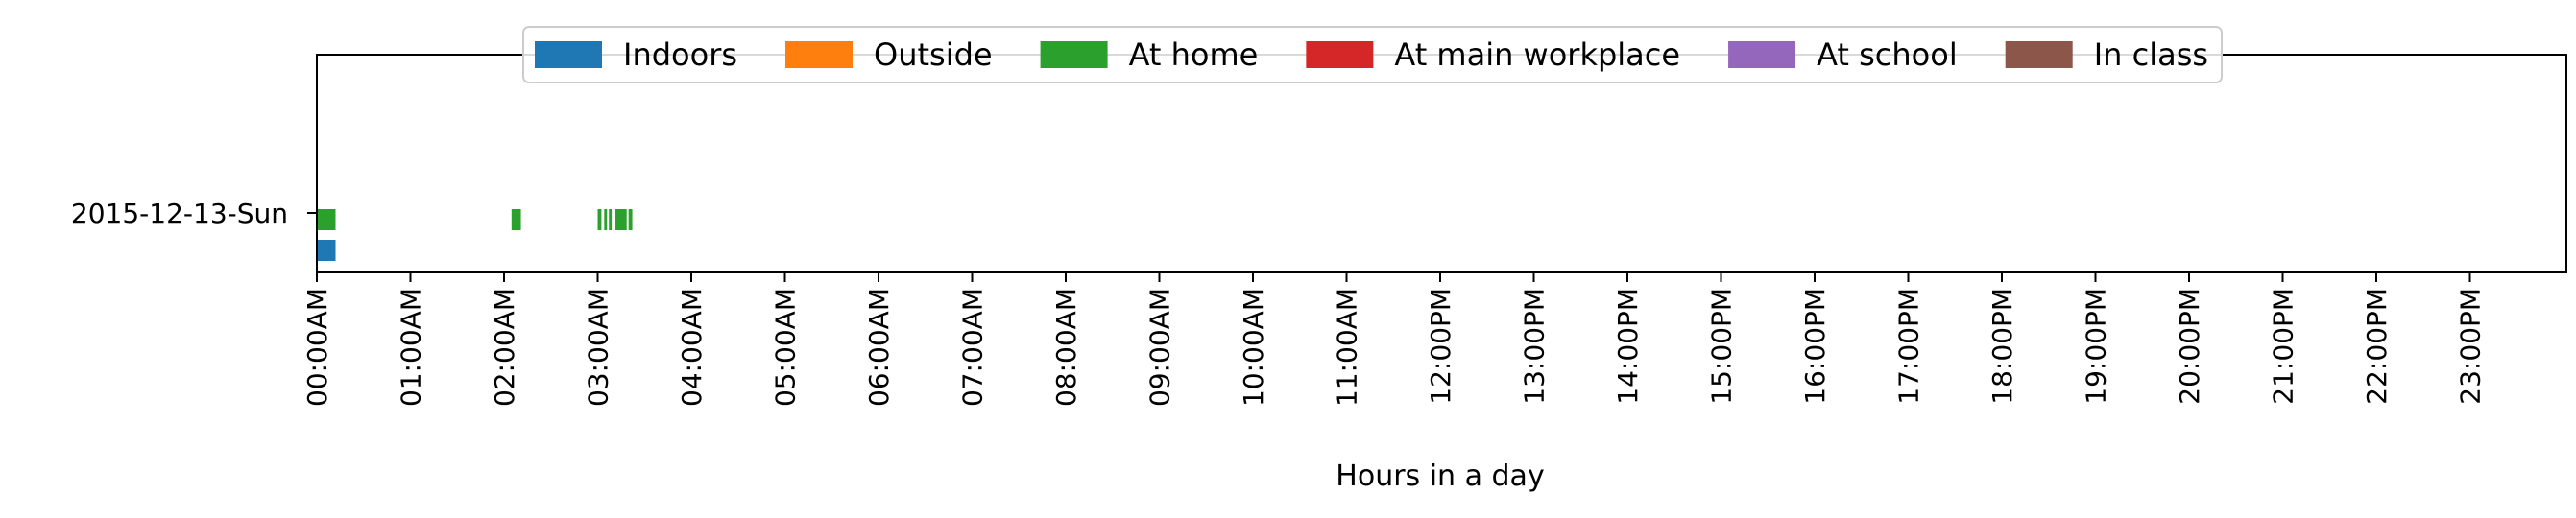 The height and width of the screenshot is (518, 2576). What do you see at coordinates (1066, 347) in the screenshot?
I see `x-tick-label: 08:00AM` at bounding box center [1066, 347].